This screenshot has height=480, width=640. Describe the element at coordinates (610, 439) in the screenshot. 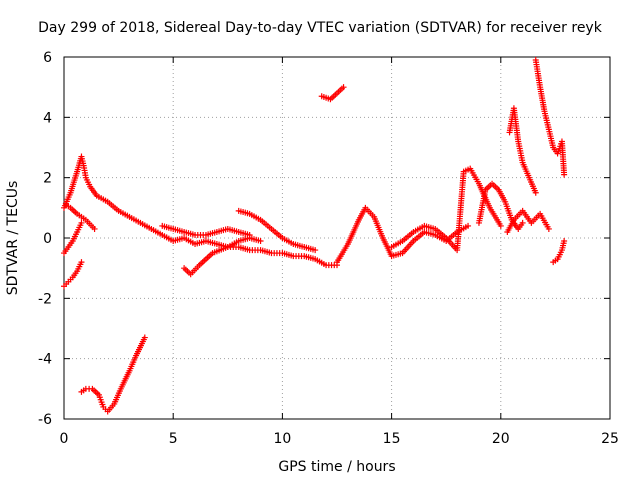

I see `x-tick-label: 25` at that location.